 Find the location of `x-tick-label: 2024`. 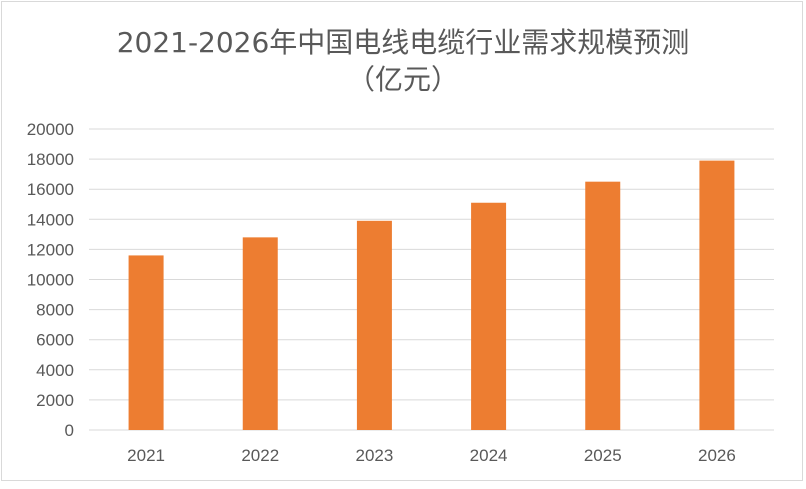

x-tick-label: 2024 is located at coordinates (489, 455).